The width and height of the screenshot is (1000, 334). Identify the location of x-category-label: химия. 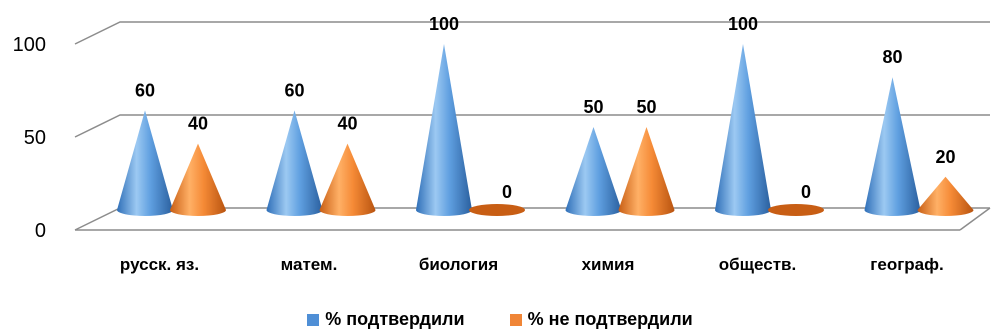
(608, 264).